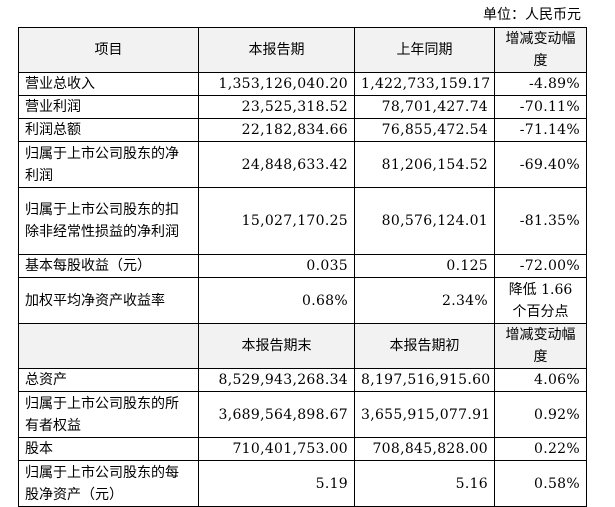  Describe the element at coordinates (276, 164) in the screenshot. I see `current-value: 24,848,633.42` at that location.